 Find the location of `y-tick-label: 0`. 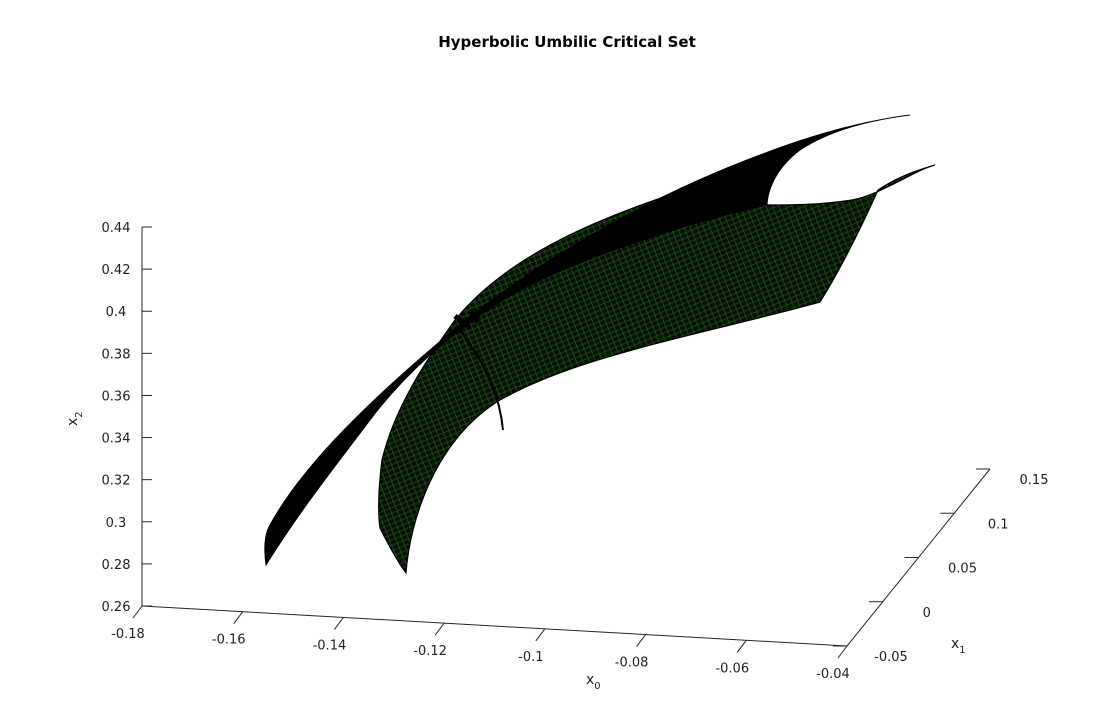

y-tick-label: 0 is located at coordinates (927, 613).